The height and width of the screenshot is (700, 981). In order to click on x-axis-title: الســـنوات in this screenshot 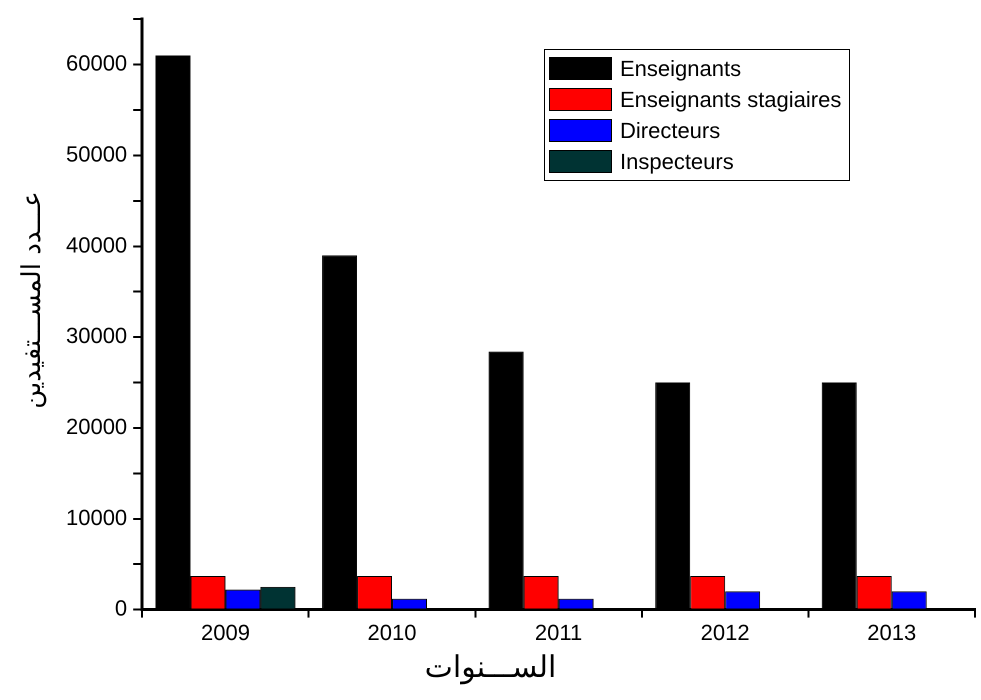, I will do `click(491, 667)`.